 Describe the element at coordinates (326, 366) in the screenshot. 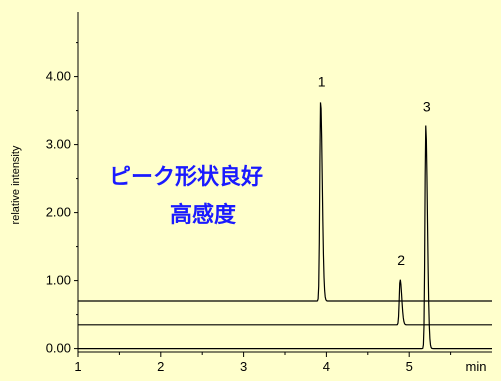

I see `x-tick-label: 4` at that location.